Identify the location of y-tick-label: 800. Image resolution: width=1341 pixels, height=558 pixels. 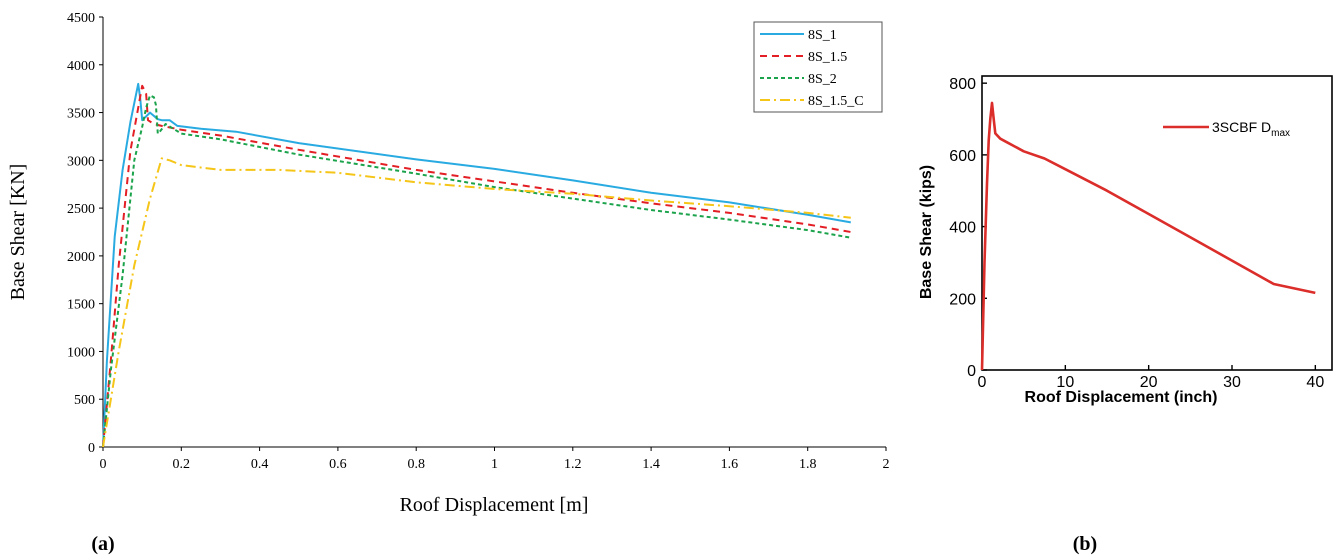
(962, 84).